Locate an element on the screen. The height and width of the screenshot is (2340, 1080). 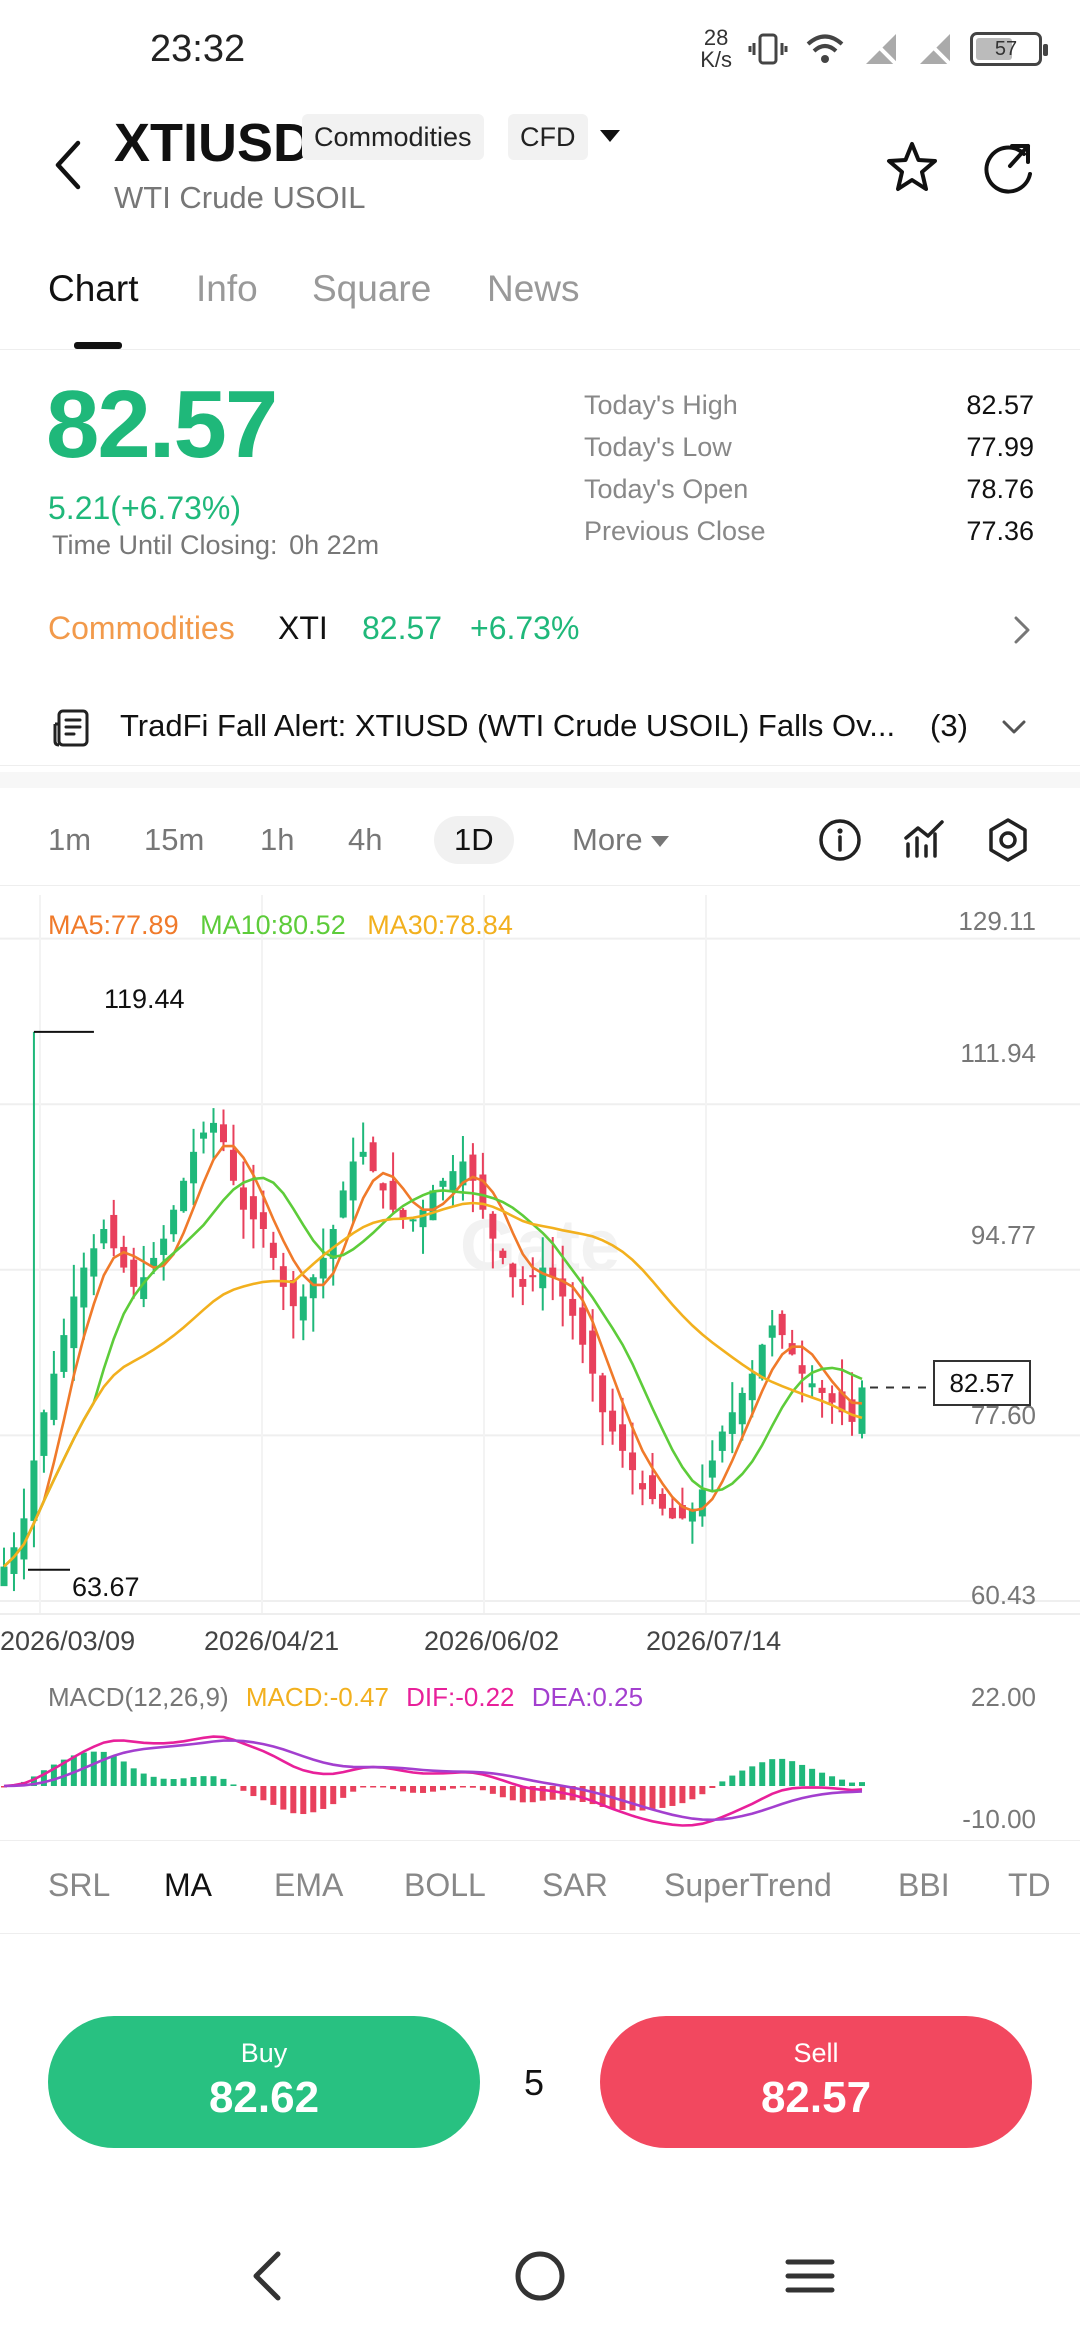
indicator-sar: SAR is located at coordinates (575, 1885).